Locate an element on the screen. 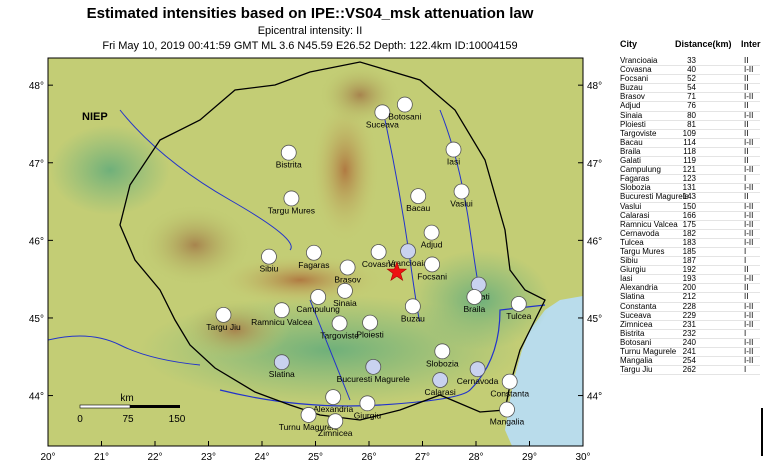 Image resolution: width=763 pixels, height=463 pixels. distance-cell: 123 is located at coordinates (689, 179).